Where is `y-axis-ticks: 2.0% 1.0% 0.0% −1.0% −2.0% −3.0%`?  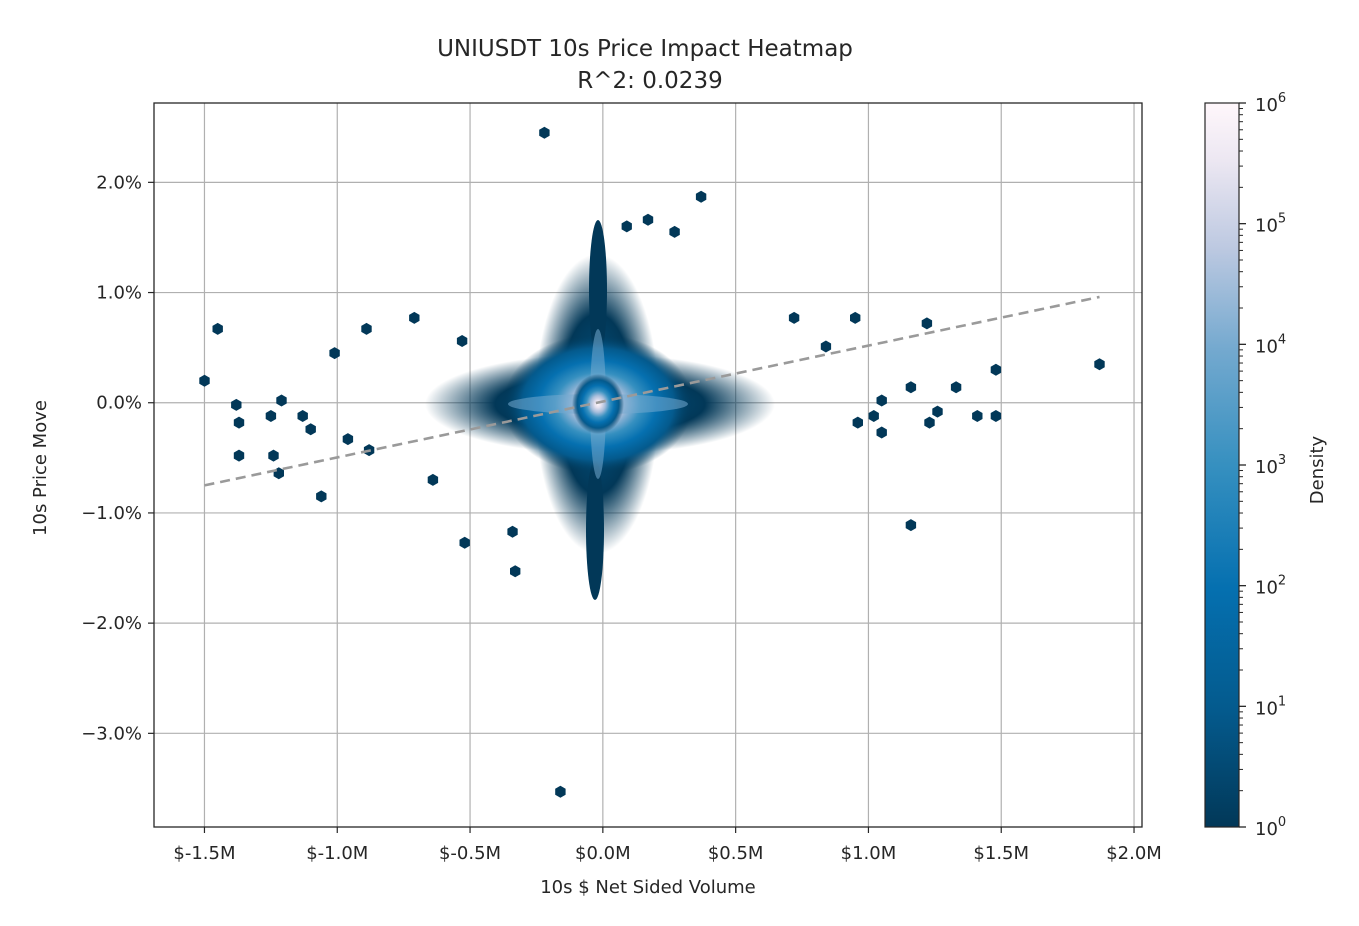 y-axis-ticks: 2.0% 1.0% 0.0% −1.0% −2.0% −3.0% is located at coordinates (117, 458).